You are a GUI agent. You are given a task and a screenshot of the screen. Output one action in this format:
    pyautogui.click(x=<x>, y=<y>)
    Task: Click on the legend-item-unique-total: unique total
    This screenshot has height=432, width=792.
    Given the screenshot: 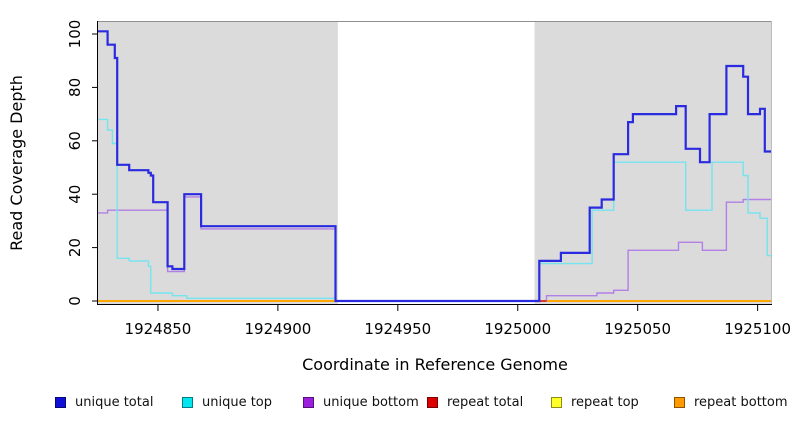 What is the action you would take?
    pyautogui.click(x=104, y=402)
    